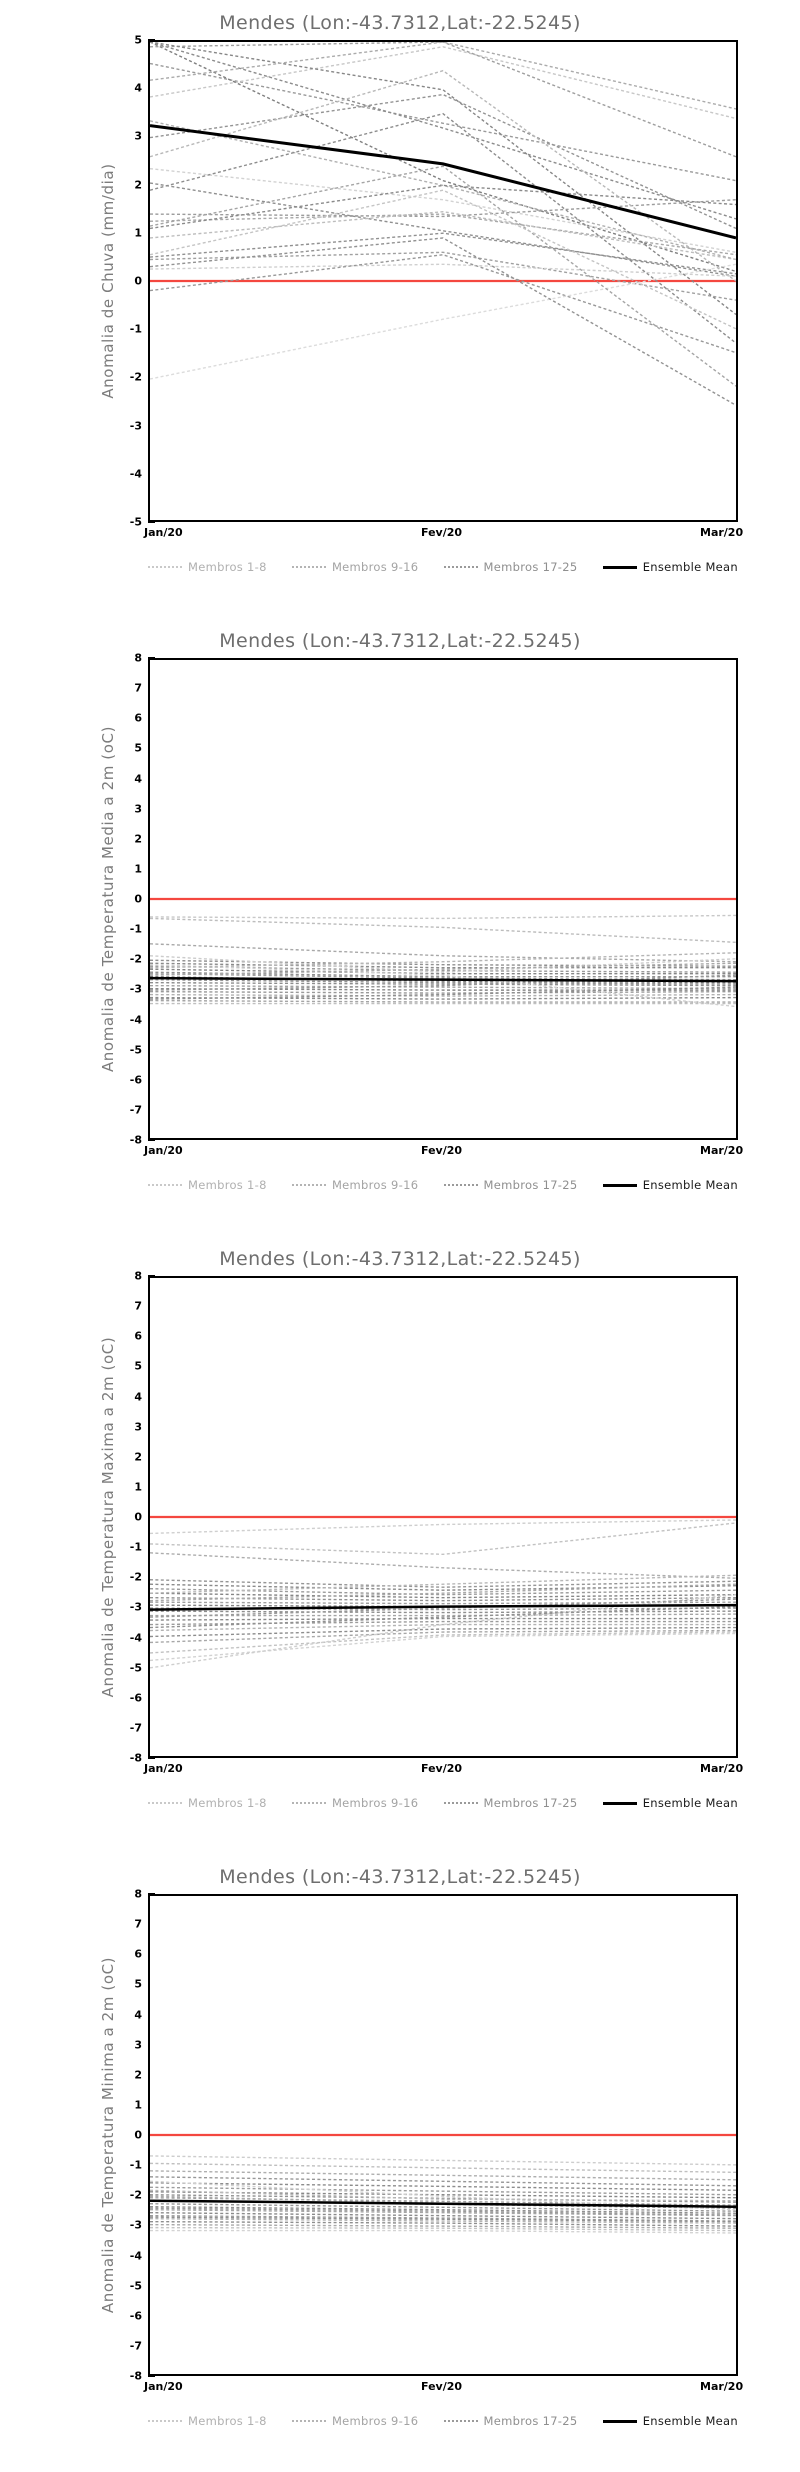 This screenshot has width=800, height=2472. I want to click on y-tick-label: -8, so click(135, 1140).